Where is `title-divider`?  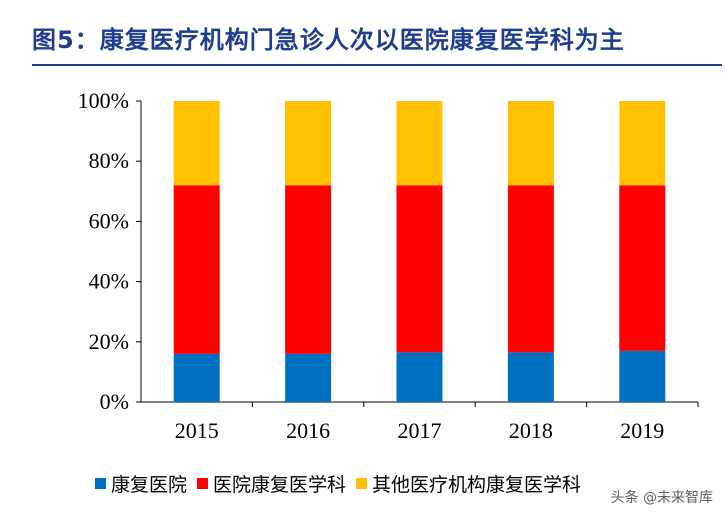 title-divider is located at coordinates (377, 65).